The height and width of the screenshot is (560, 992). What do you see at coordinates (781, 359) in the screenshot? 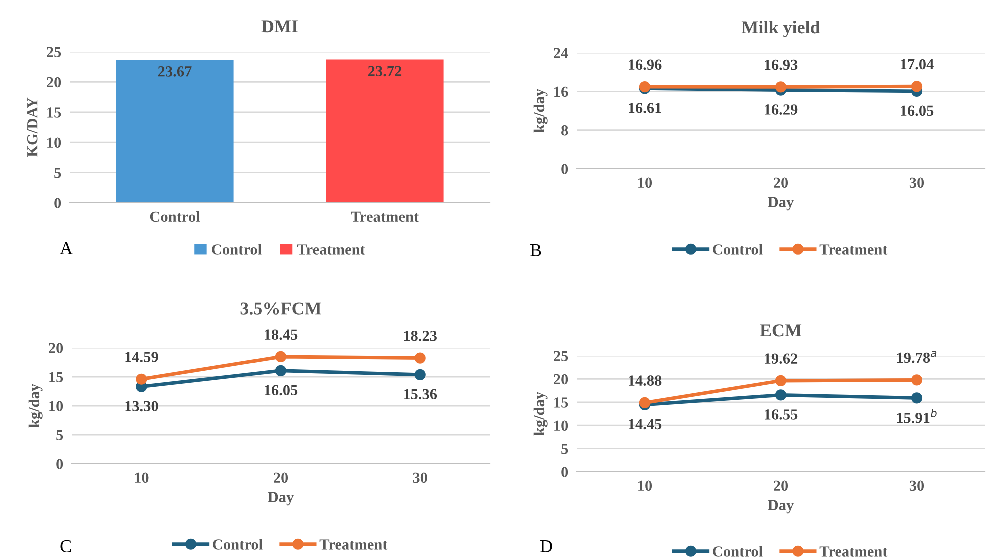
I see `data-label: 19.62` at bounding box center [781, 359].